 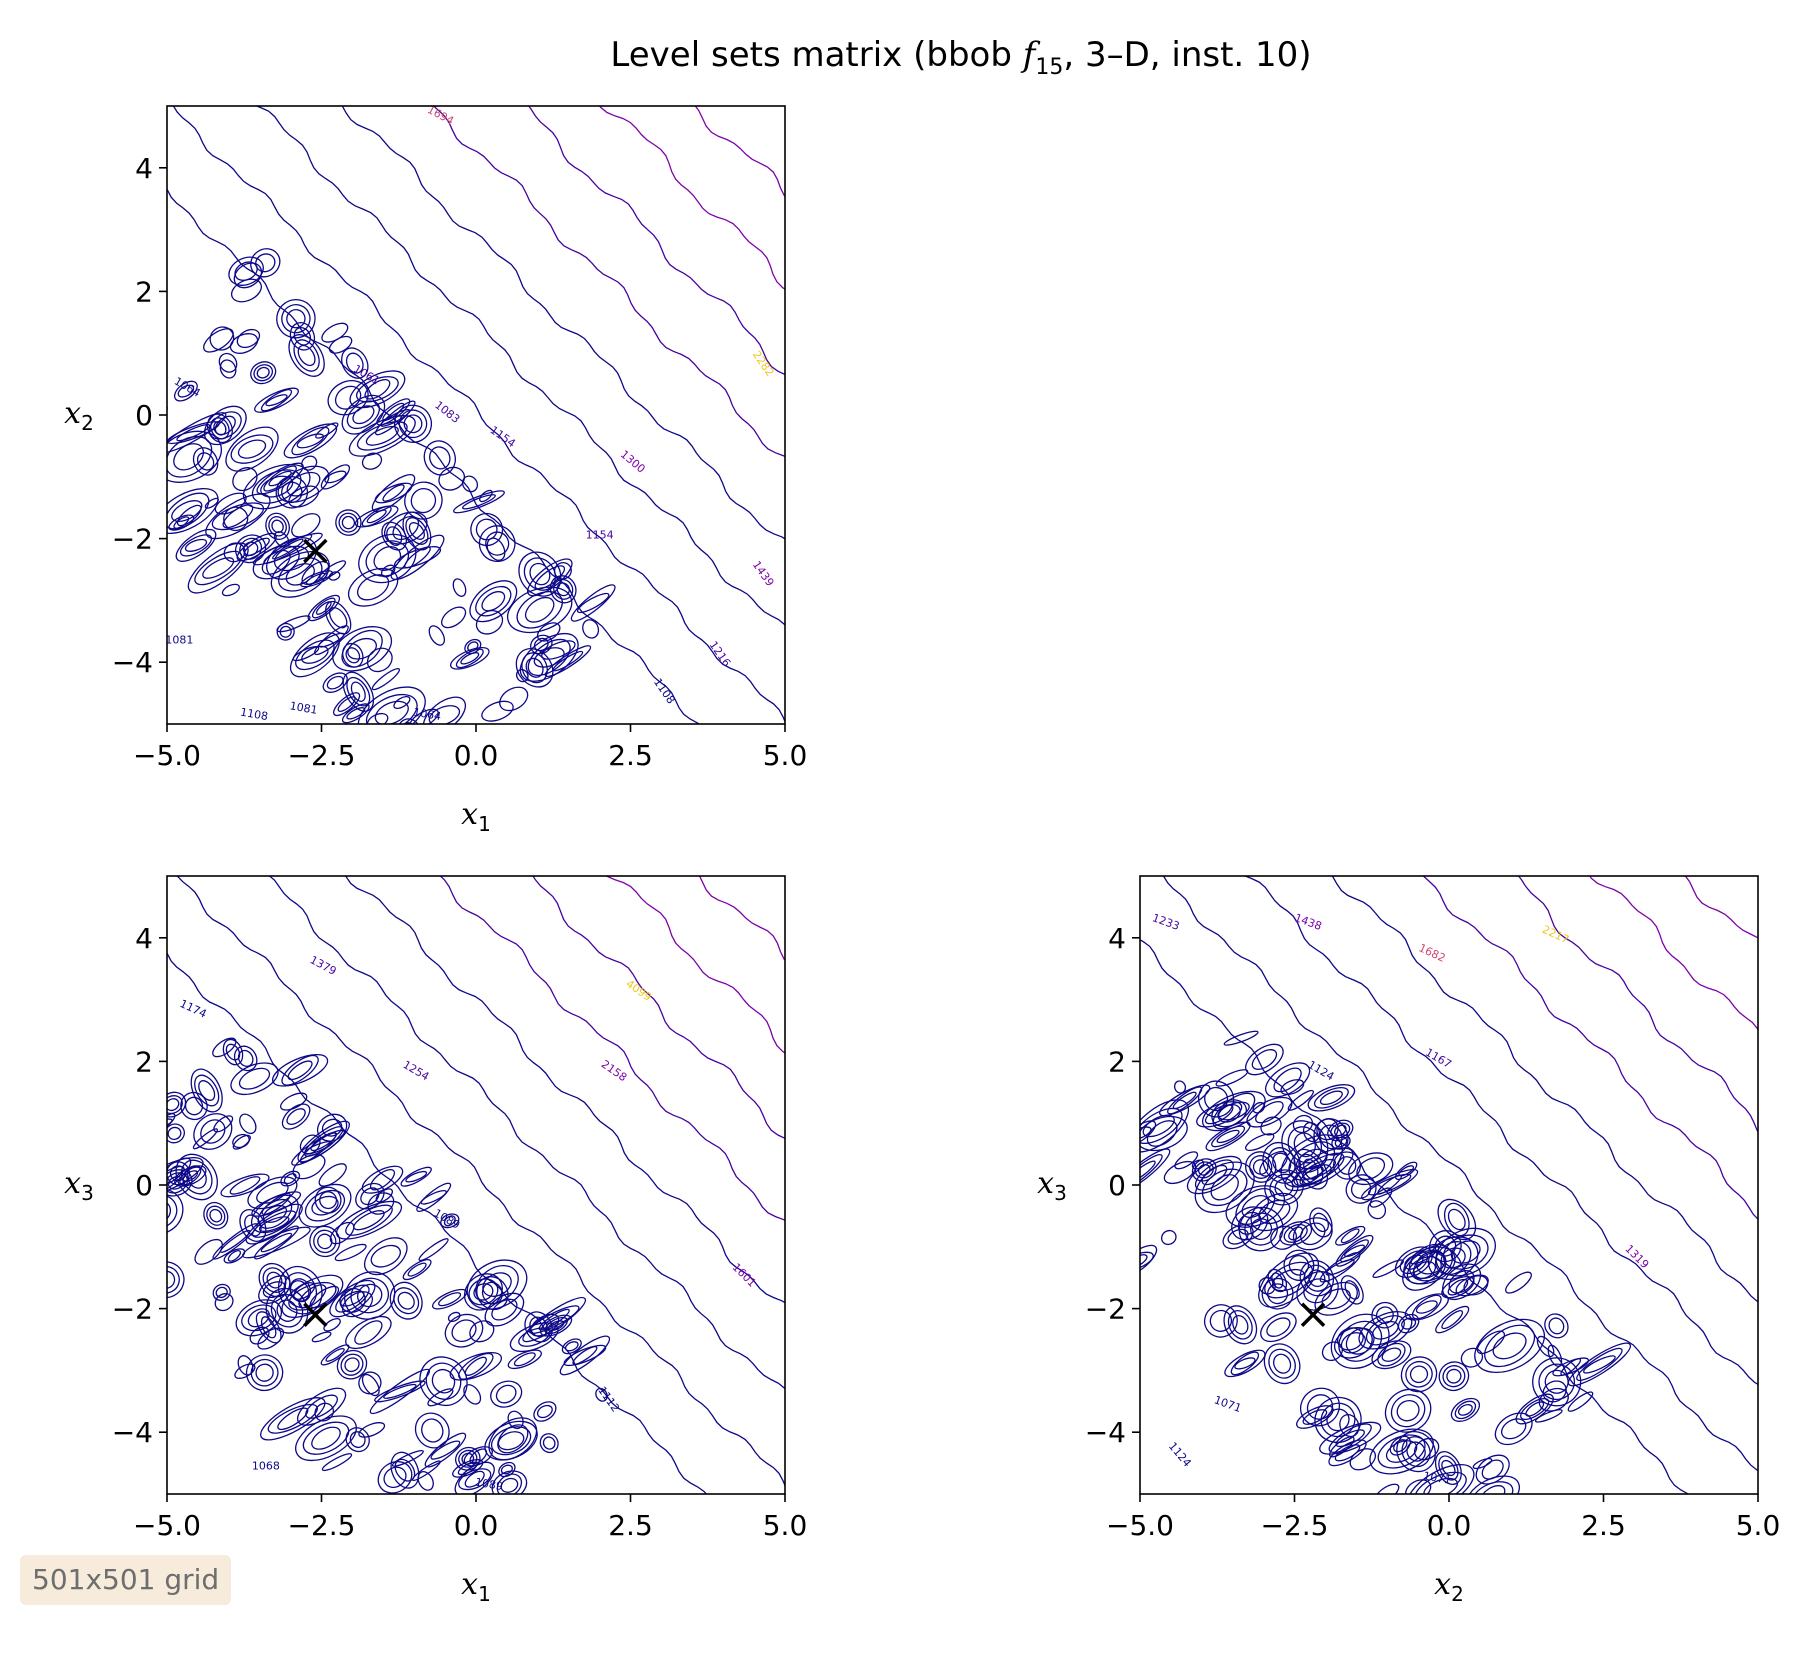 I want to click on contour-label: 1064, so click(x=427, y=715).